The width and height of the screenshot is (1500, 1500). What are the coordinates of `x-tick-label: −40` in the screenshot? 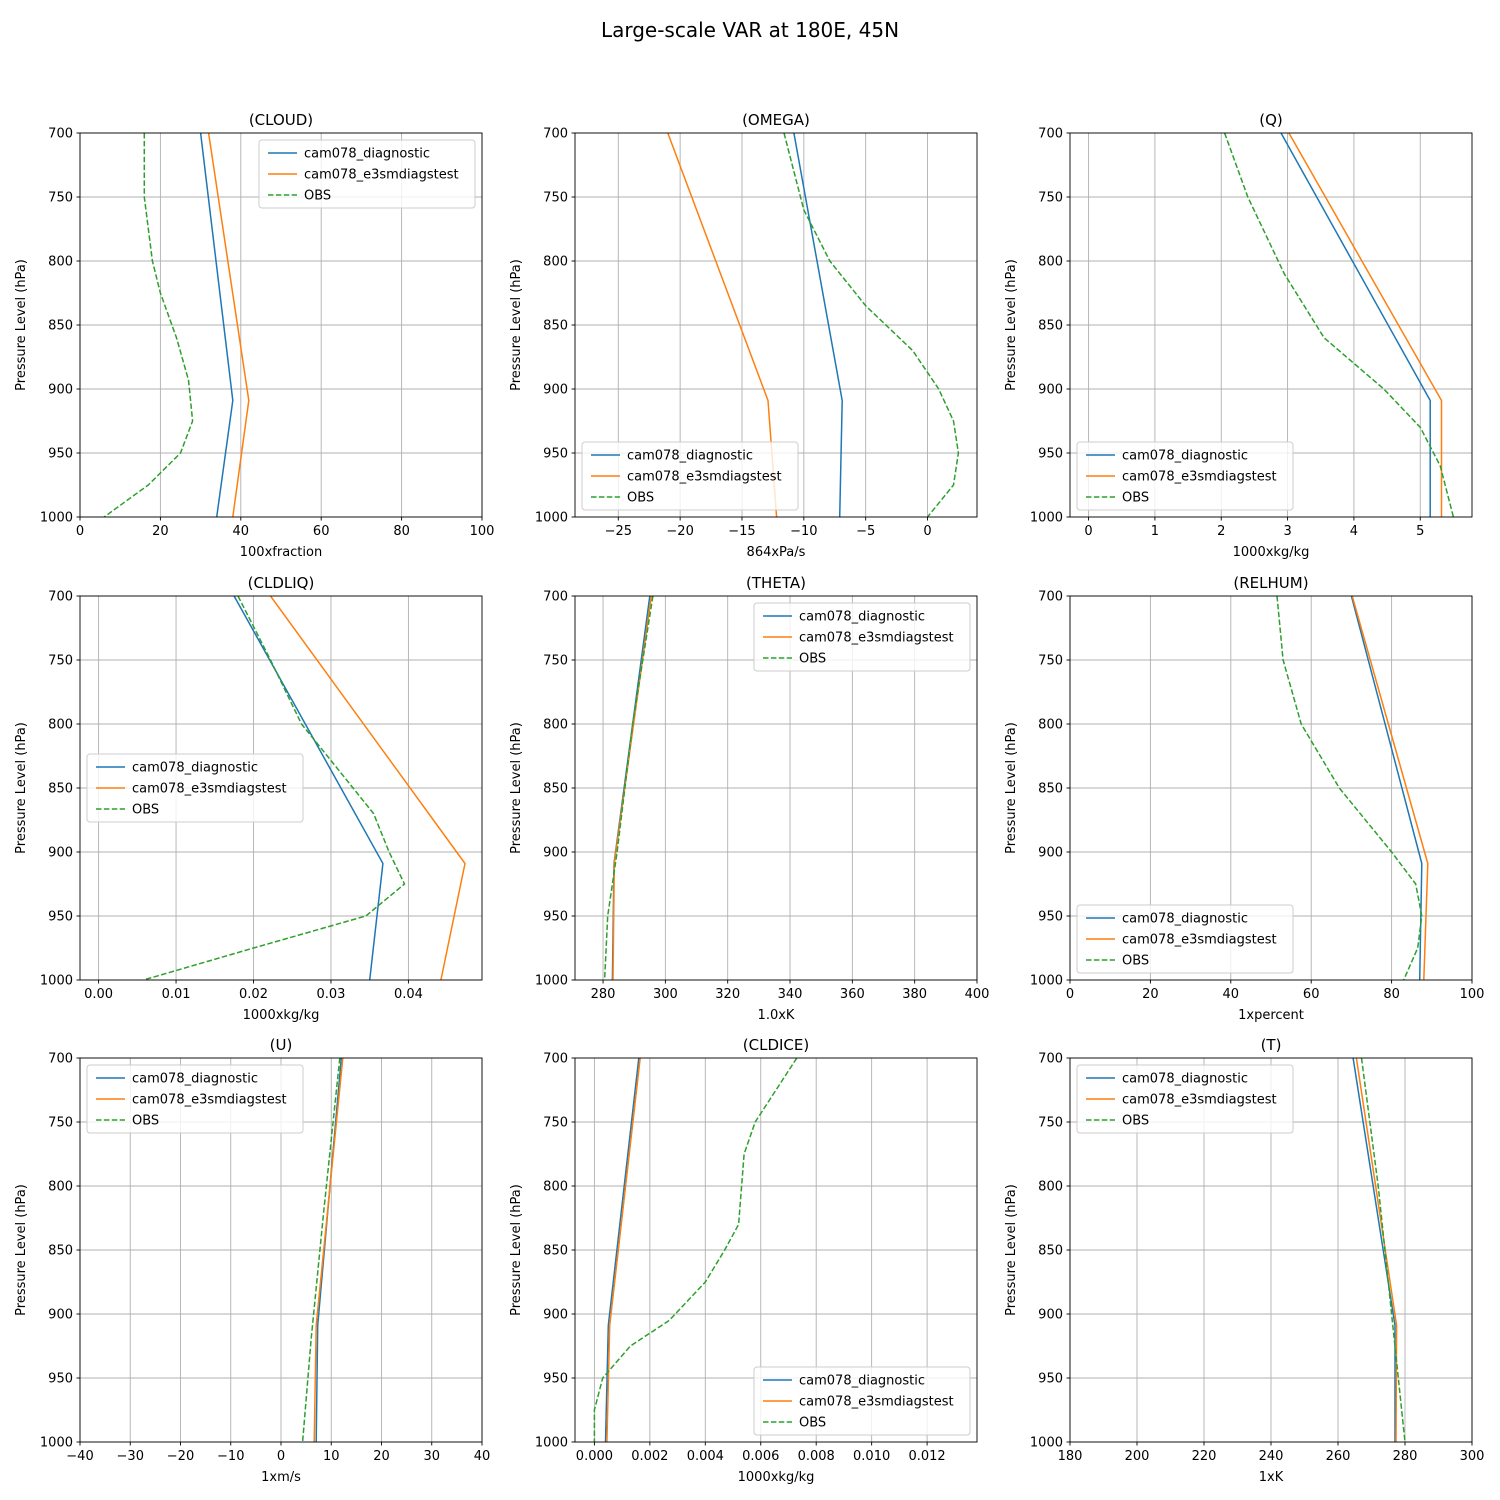 It's located at (79, 1456).